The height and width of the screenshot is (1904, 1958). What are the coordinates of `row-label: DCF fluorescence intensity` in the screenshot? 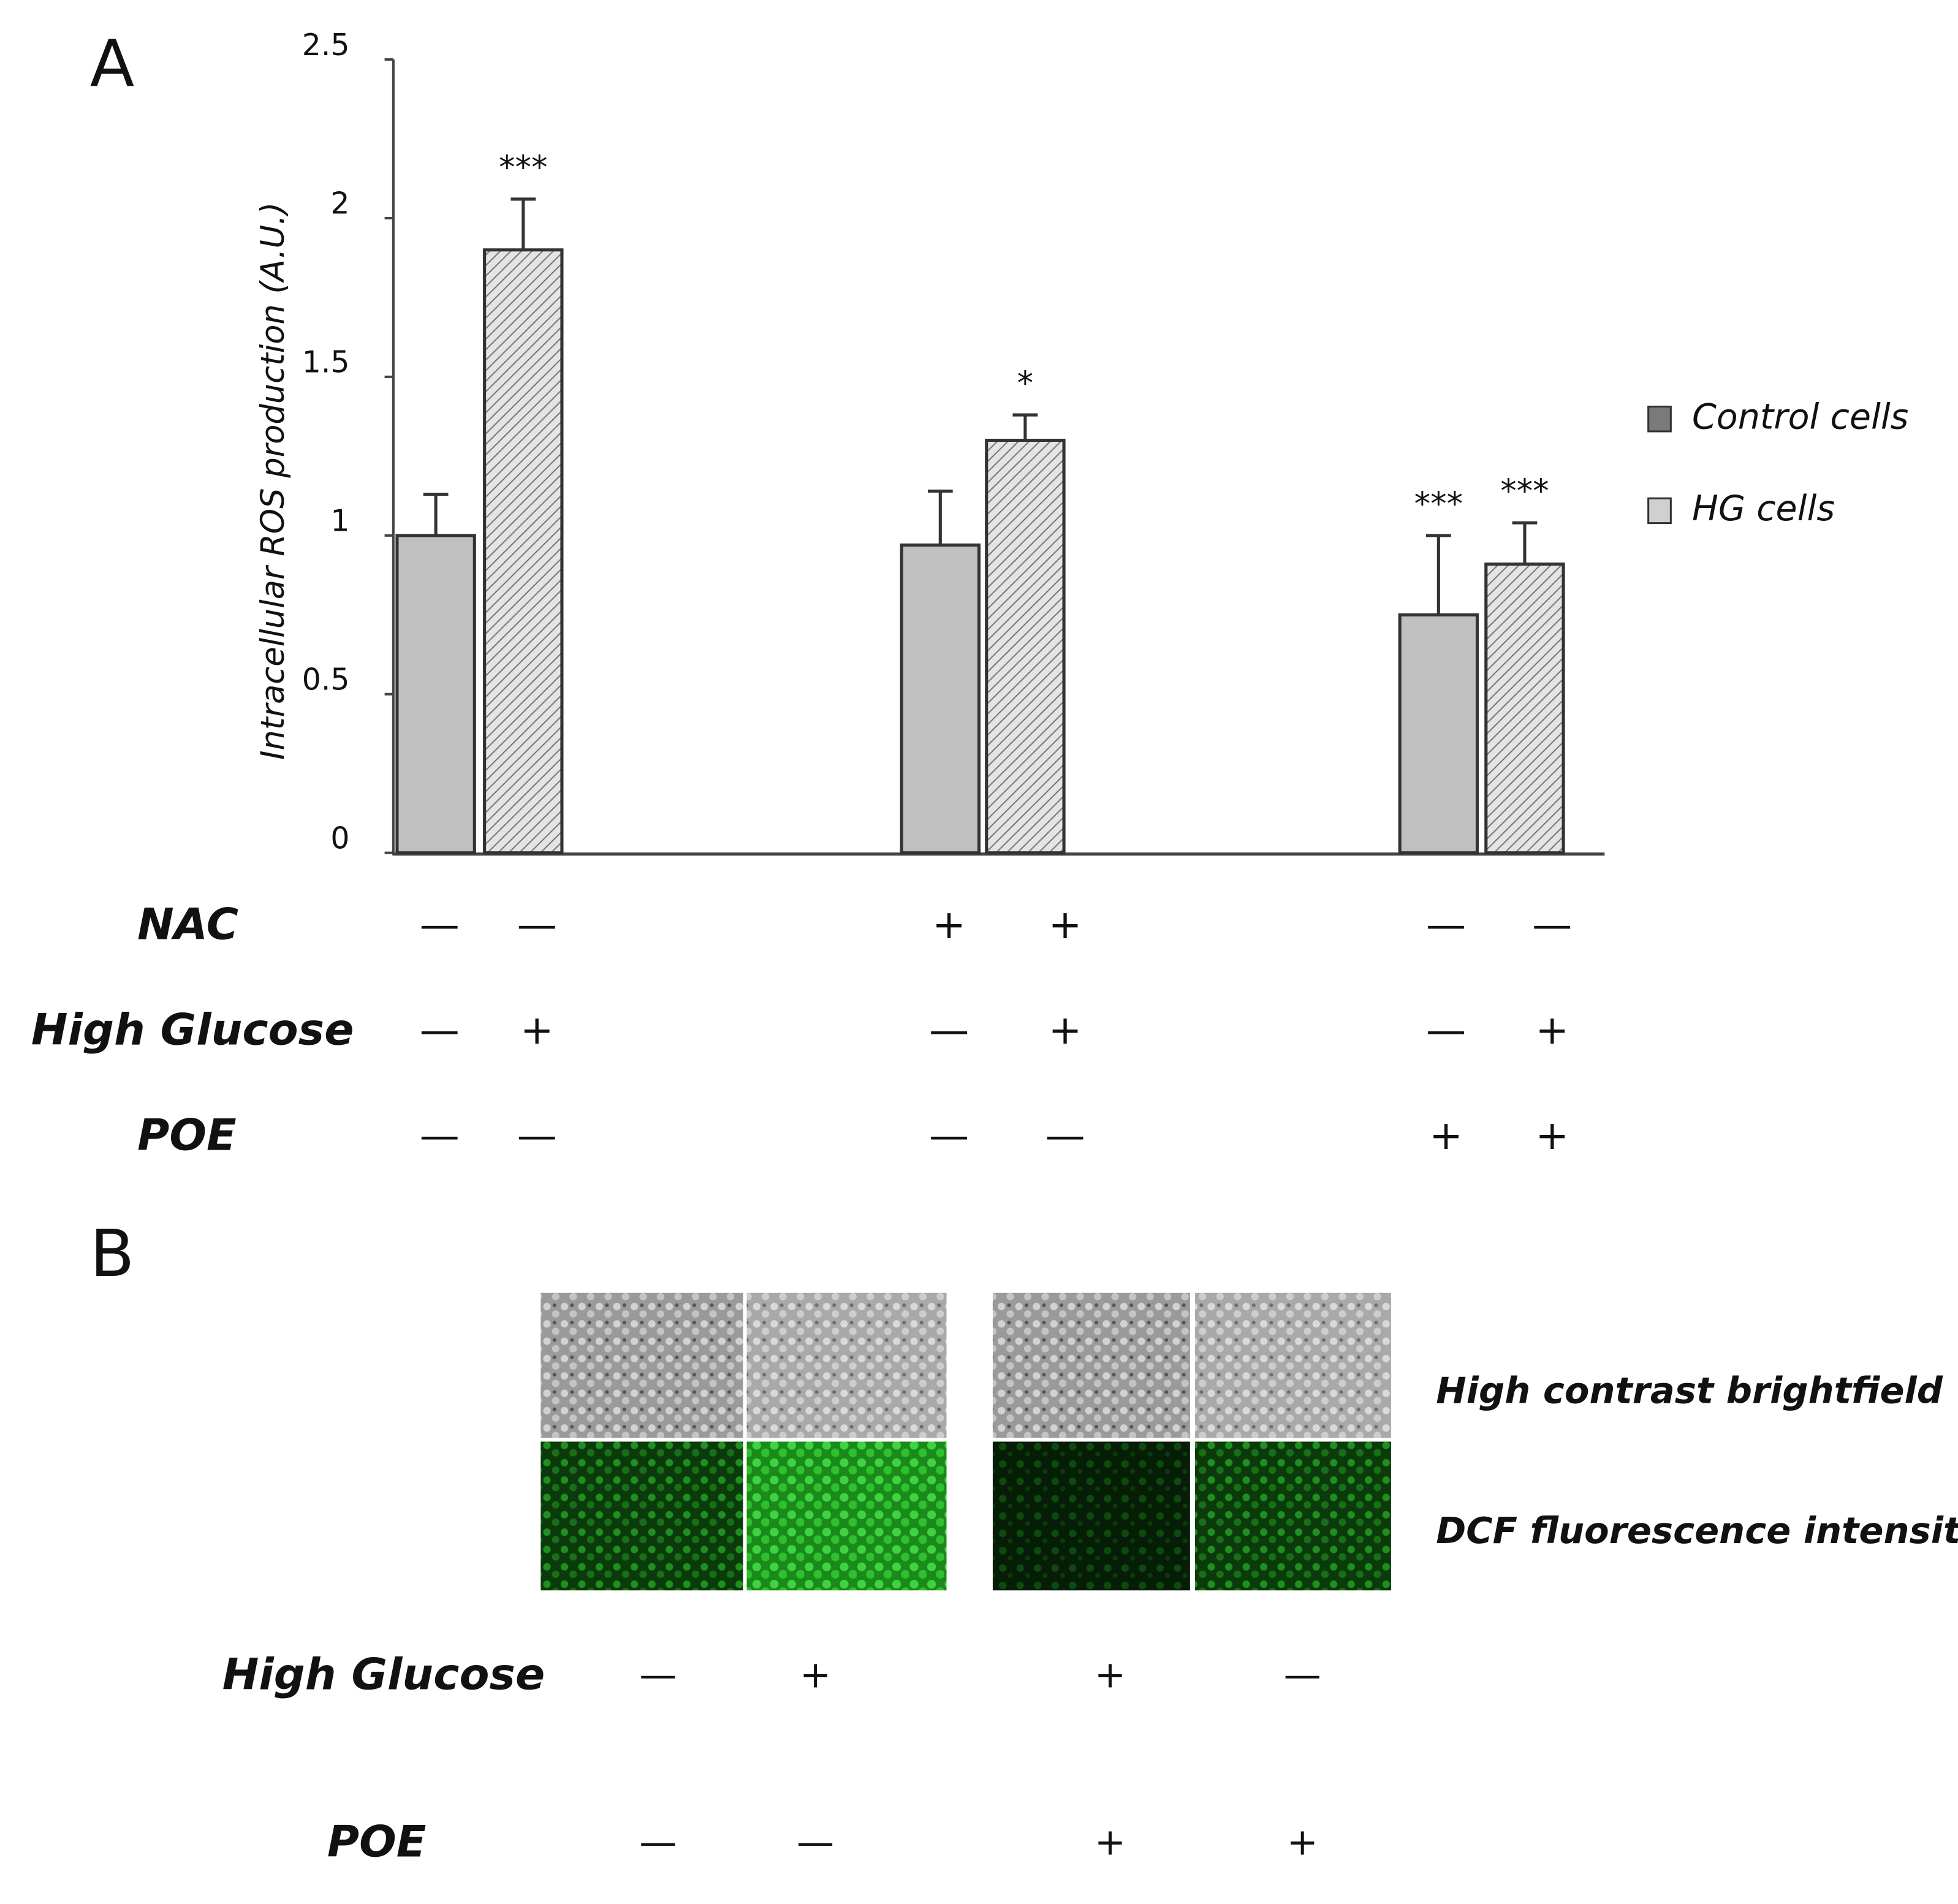 It's located at (1697, 1531).